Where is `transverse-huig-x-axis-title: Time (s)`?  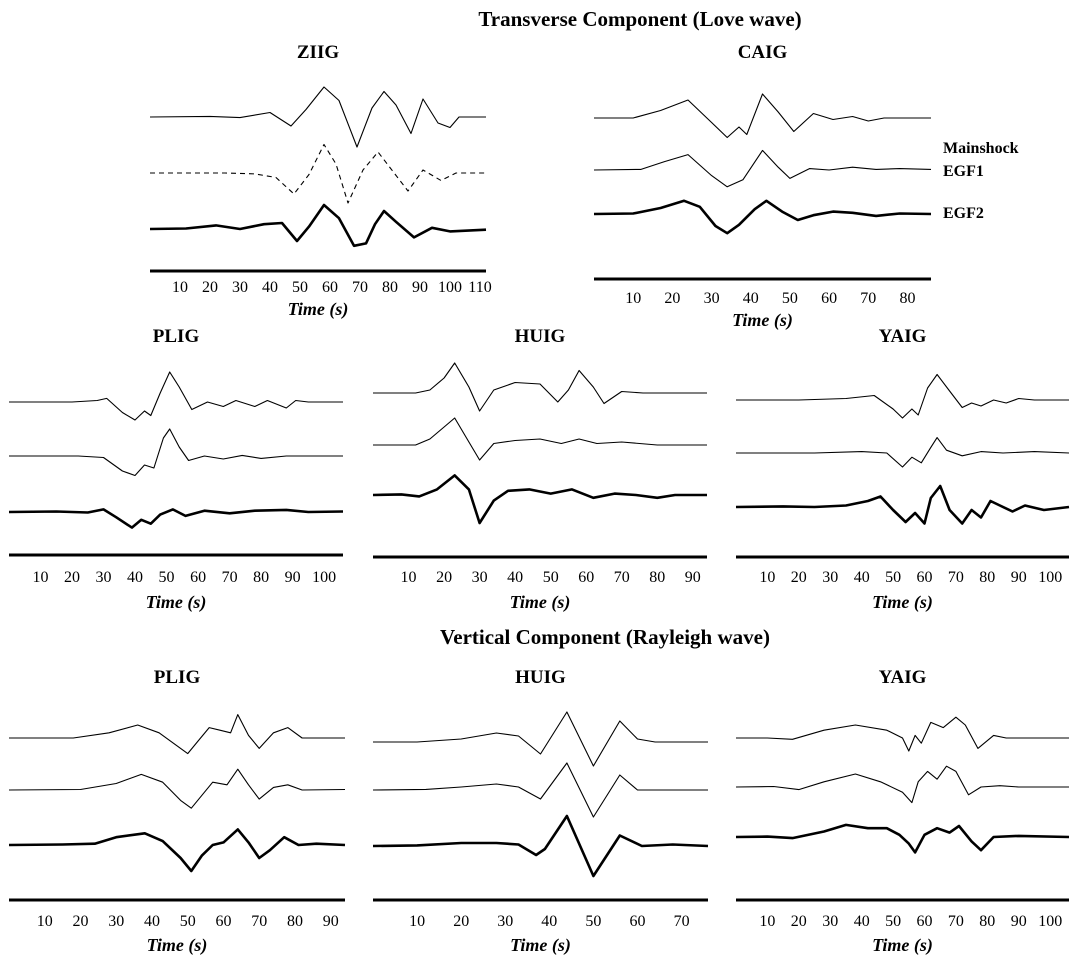
transverse-huig-x-axis-title: Time (s) is located at coordinates (540, 602).